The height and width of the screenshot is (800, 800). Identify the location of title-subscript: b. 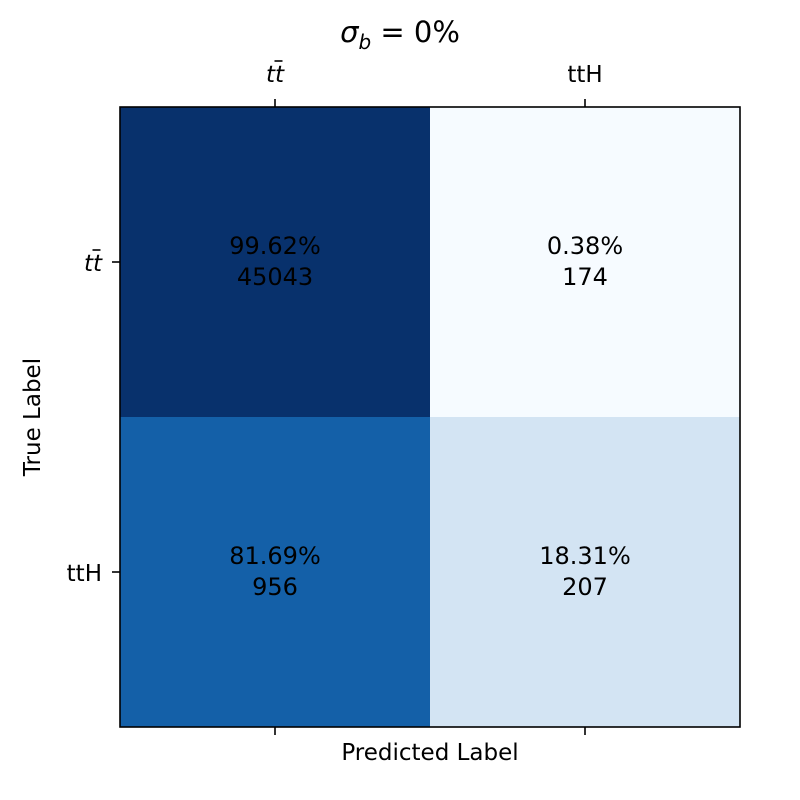
(364, 42).